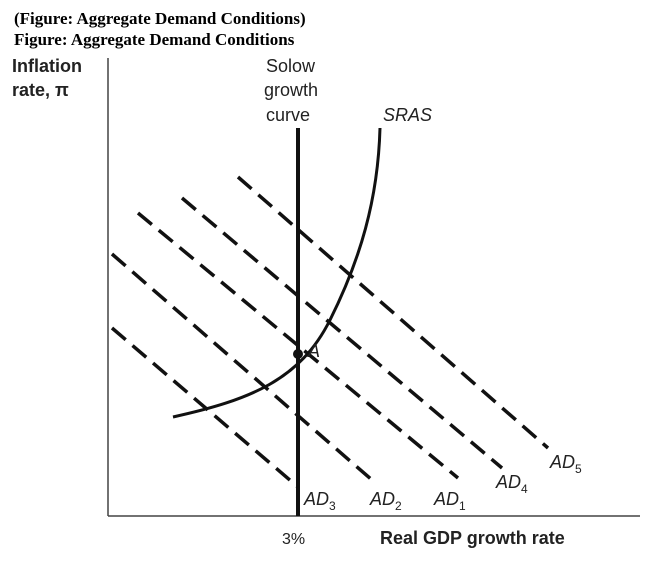  What do you see at coordinates (407, 115) in the screenshot?
I see `sras-label: SRAS` at bounding box center [407, 115].